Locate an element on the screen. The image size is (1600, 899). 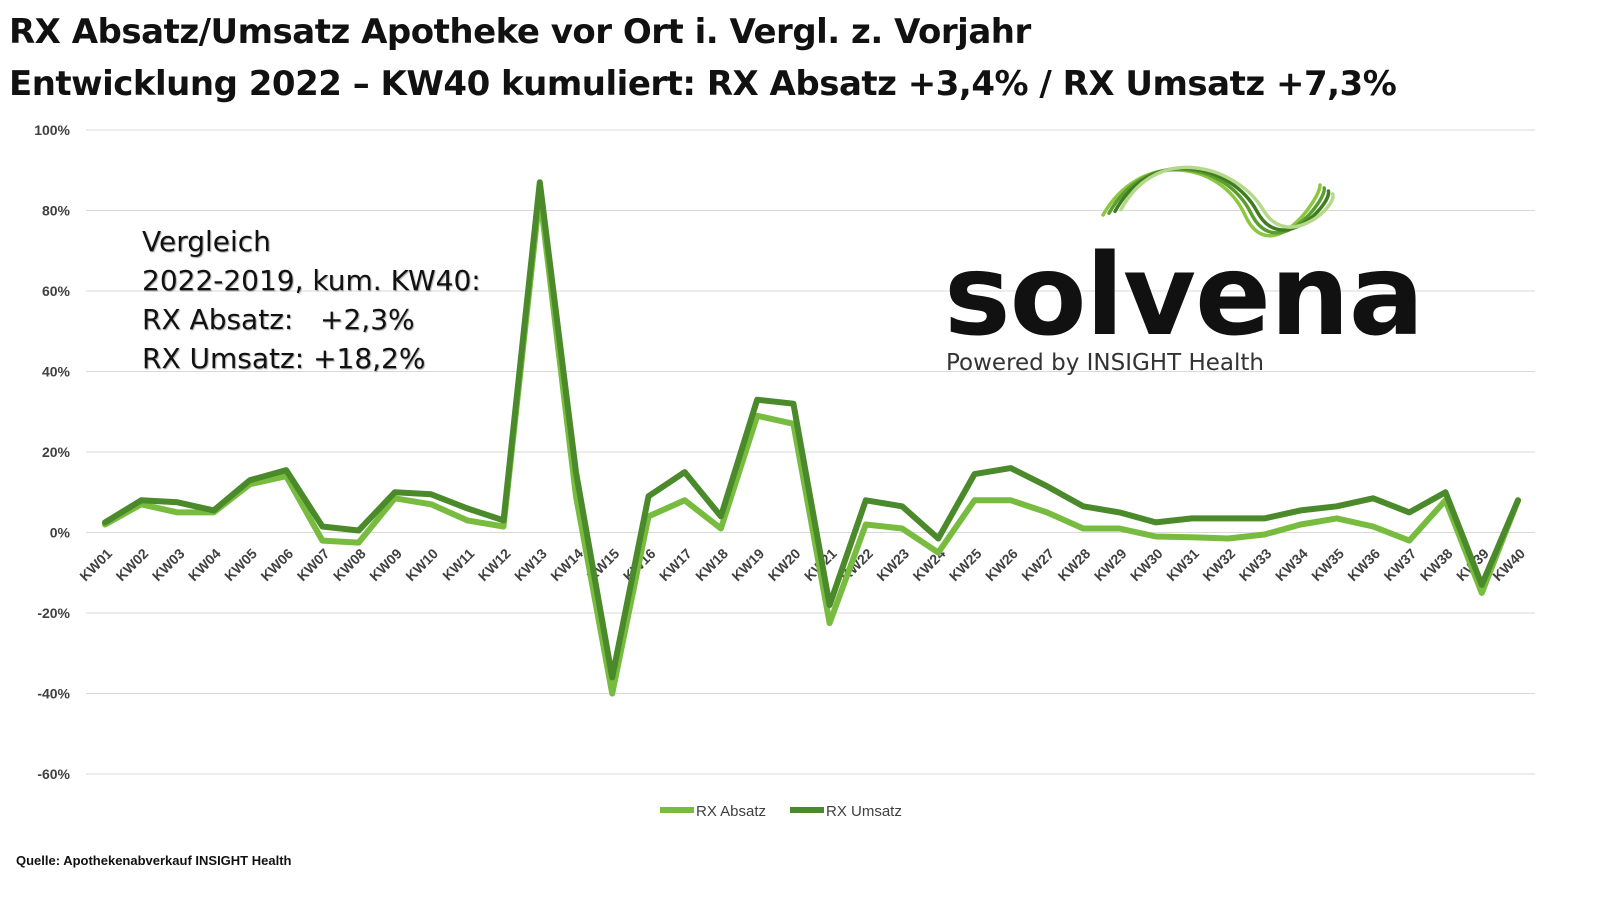
legend-label: RX Umsatz is located at coordinates (864, 811).